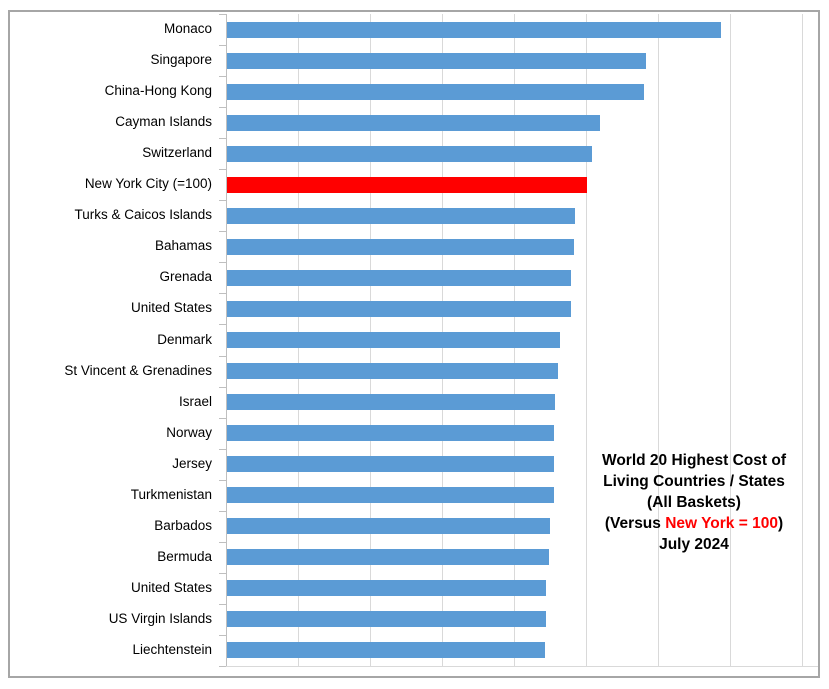 The height and width of the screenshot is (689, 829). I want to click on category-label-new-york-city-100: New York City (=100), so click(148, 184).